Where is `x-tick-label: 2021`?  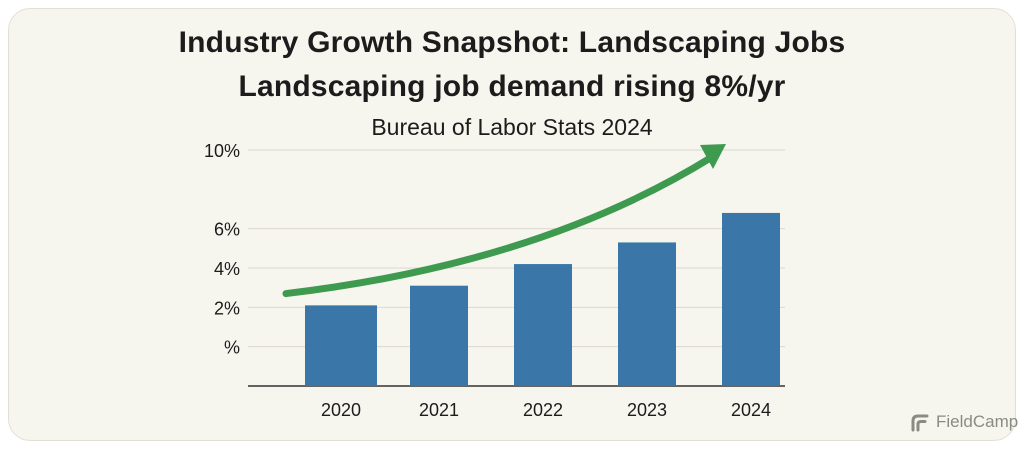
x-tick-label: 2021 is located at coordinates (439, 410).